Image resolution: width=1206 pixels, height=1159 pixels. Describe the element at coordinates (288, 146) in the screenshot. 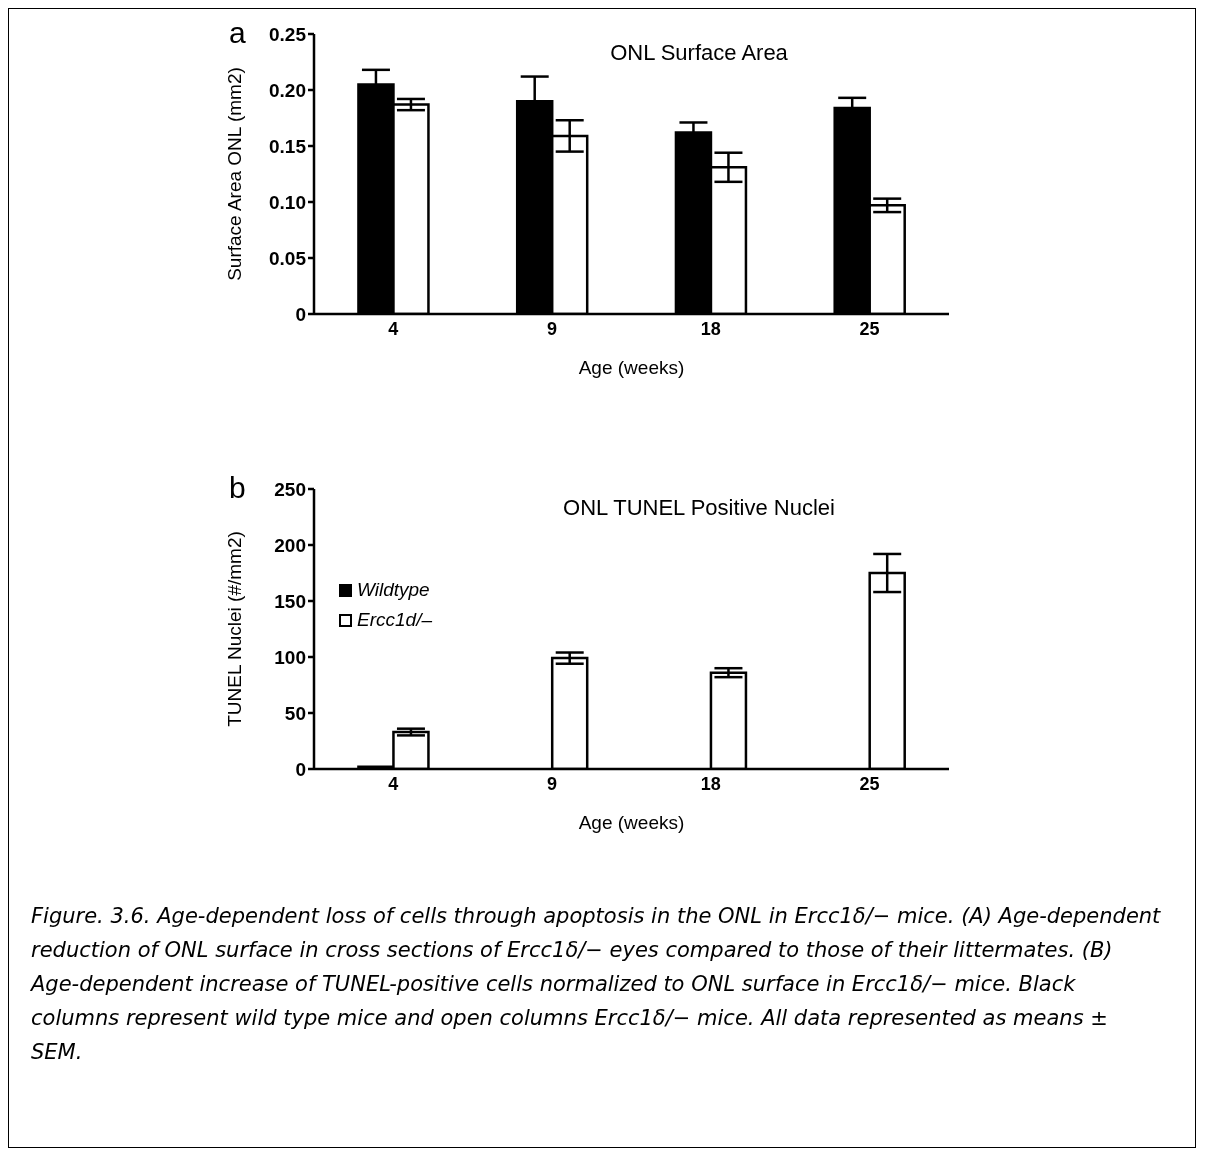

I see `y-tick-label: 0.15` at that location.